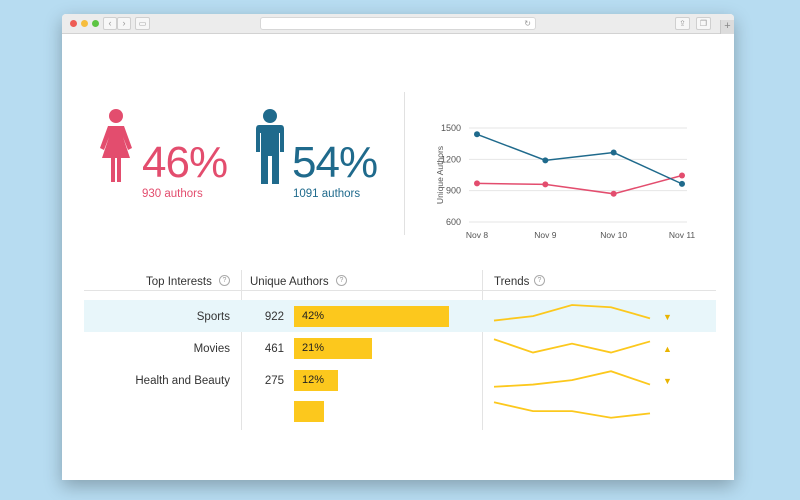 Image resolution: width=800 pixels, height=500 pixels. I want to click on author-count: 922, so click(274, 317).